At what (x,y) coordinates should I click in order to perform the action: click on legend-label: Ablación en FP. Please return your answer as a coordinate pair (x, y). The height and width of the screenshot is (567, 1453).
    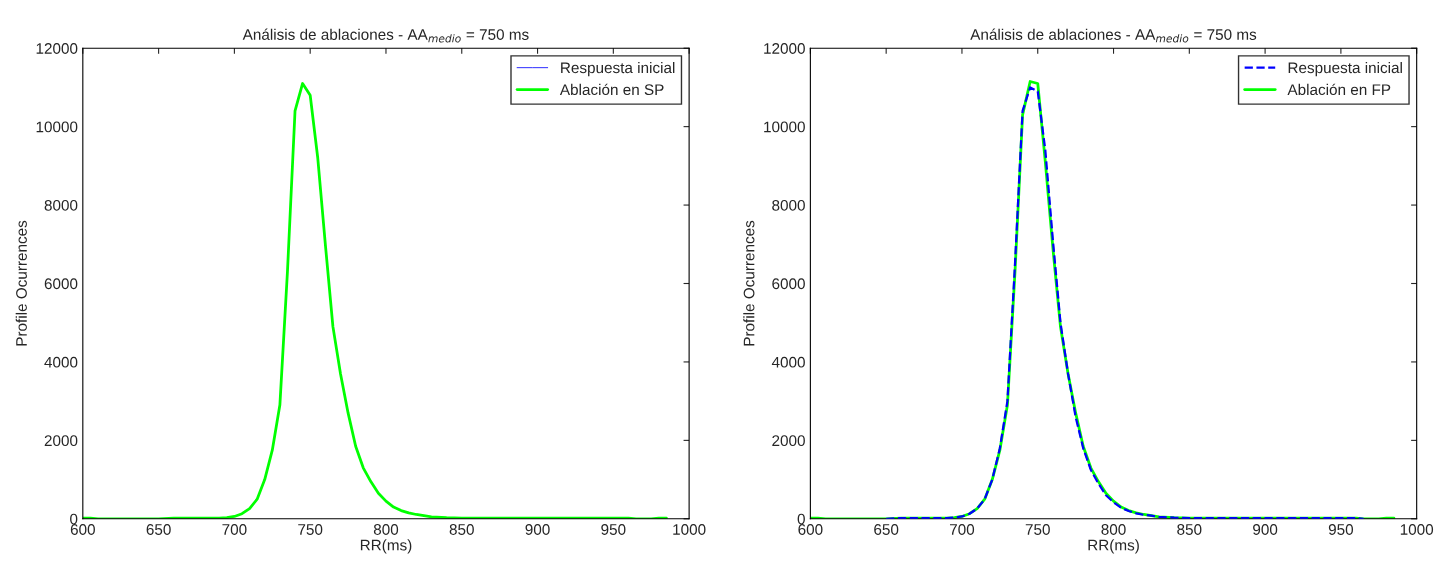
    Looking at the image, I should click on (1339, 89).